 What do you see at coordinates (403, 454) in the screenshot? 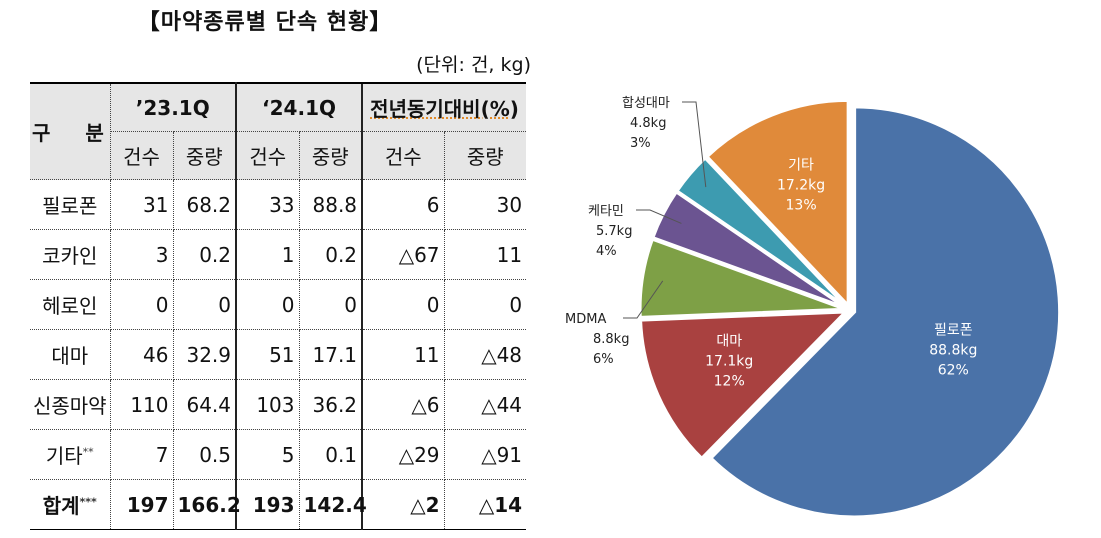
I see `cell-yc: △29` at bounding box center [403, 454].